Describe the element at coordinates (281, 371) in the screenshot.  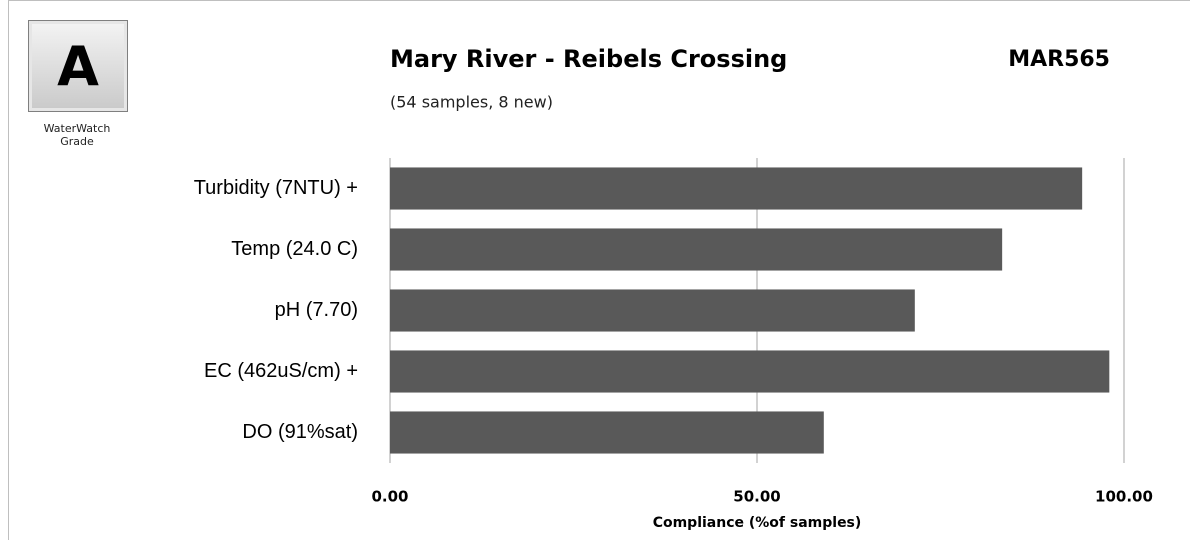
I see `y-tick-label: EC (462uS/cm) +` at that location.